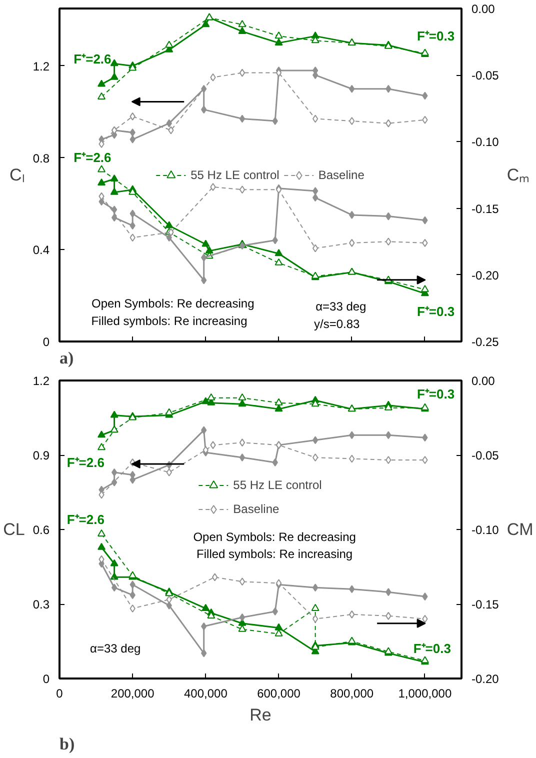 This screenshot has height=758, width=536. I want to click on y-tick-label: 0.6, so click(41, 530).